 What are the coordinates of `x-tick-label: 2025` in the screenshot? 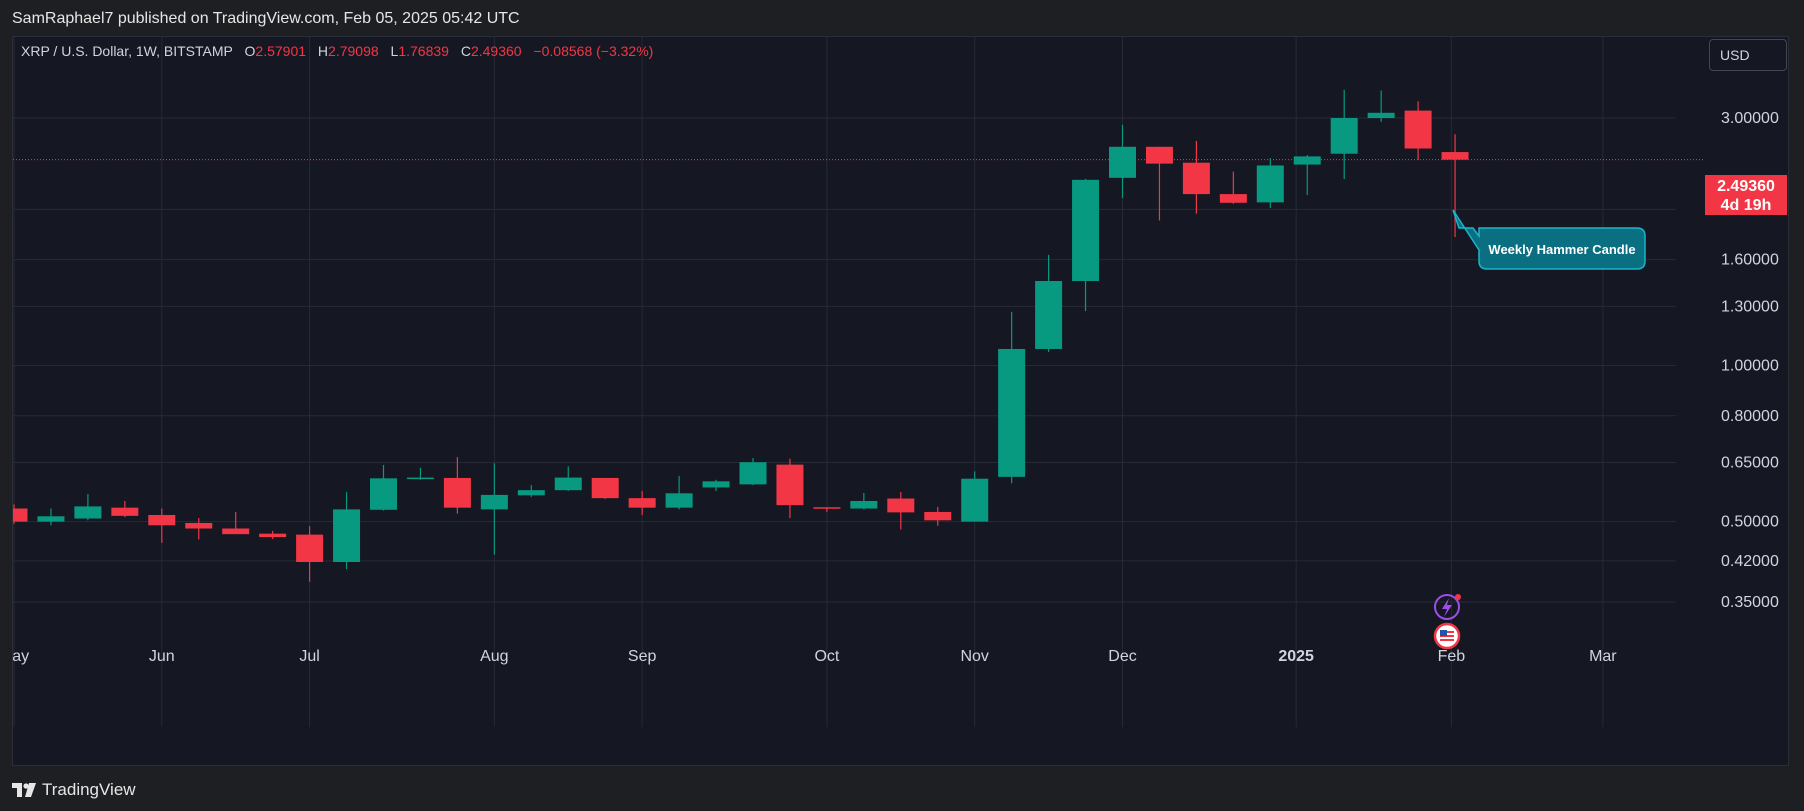 It's located at (1296, 656).